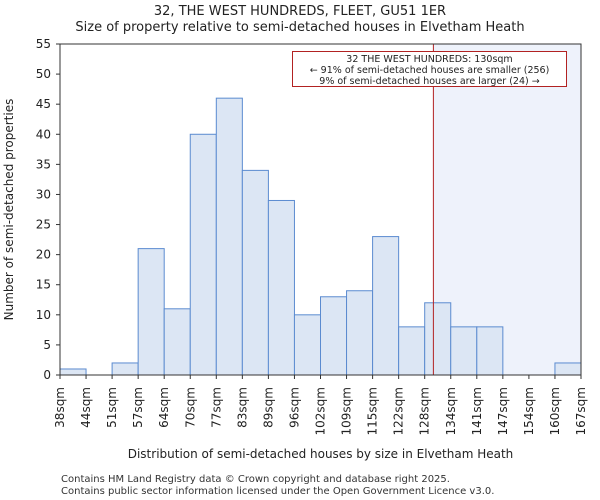 This screenshot has height=500, width=600. Describe the element at coordinates (190, 407) in the screenshot. I see `x-tick-label: 70sqm` at that location.